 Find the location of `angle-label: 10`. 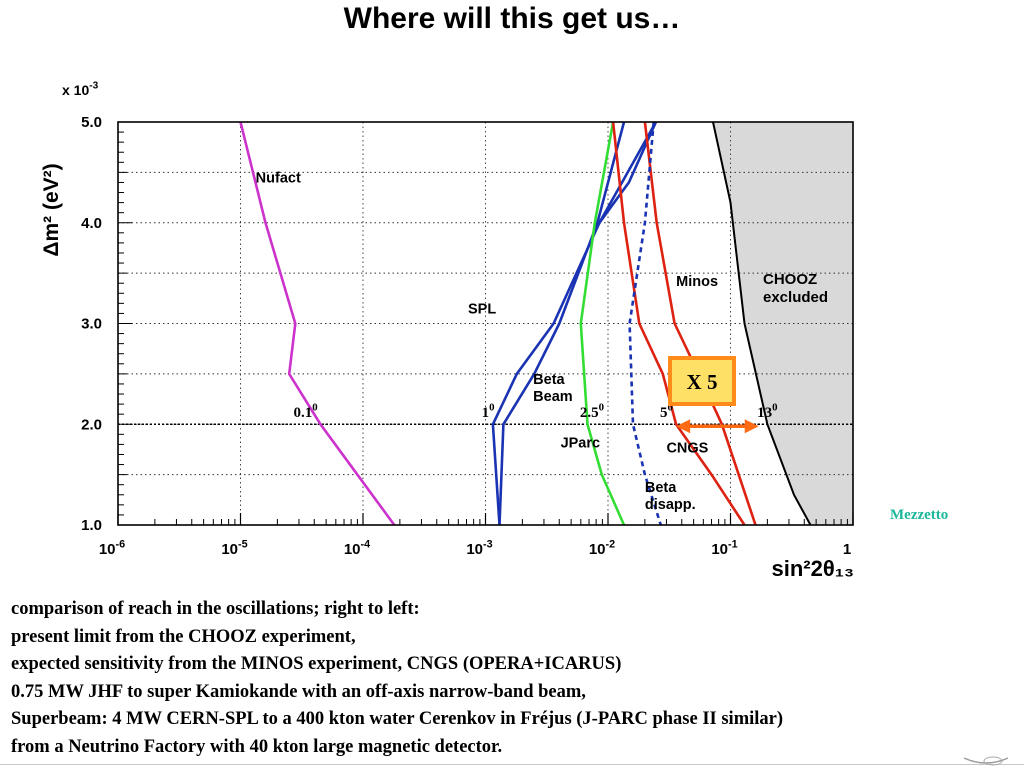

angle-label: 10 is located at coordinates (488, 411).